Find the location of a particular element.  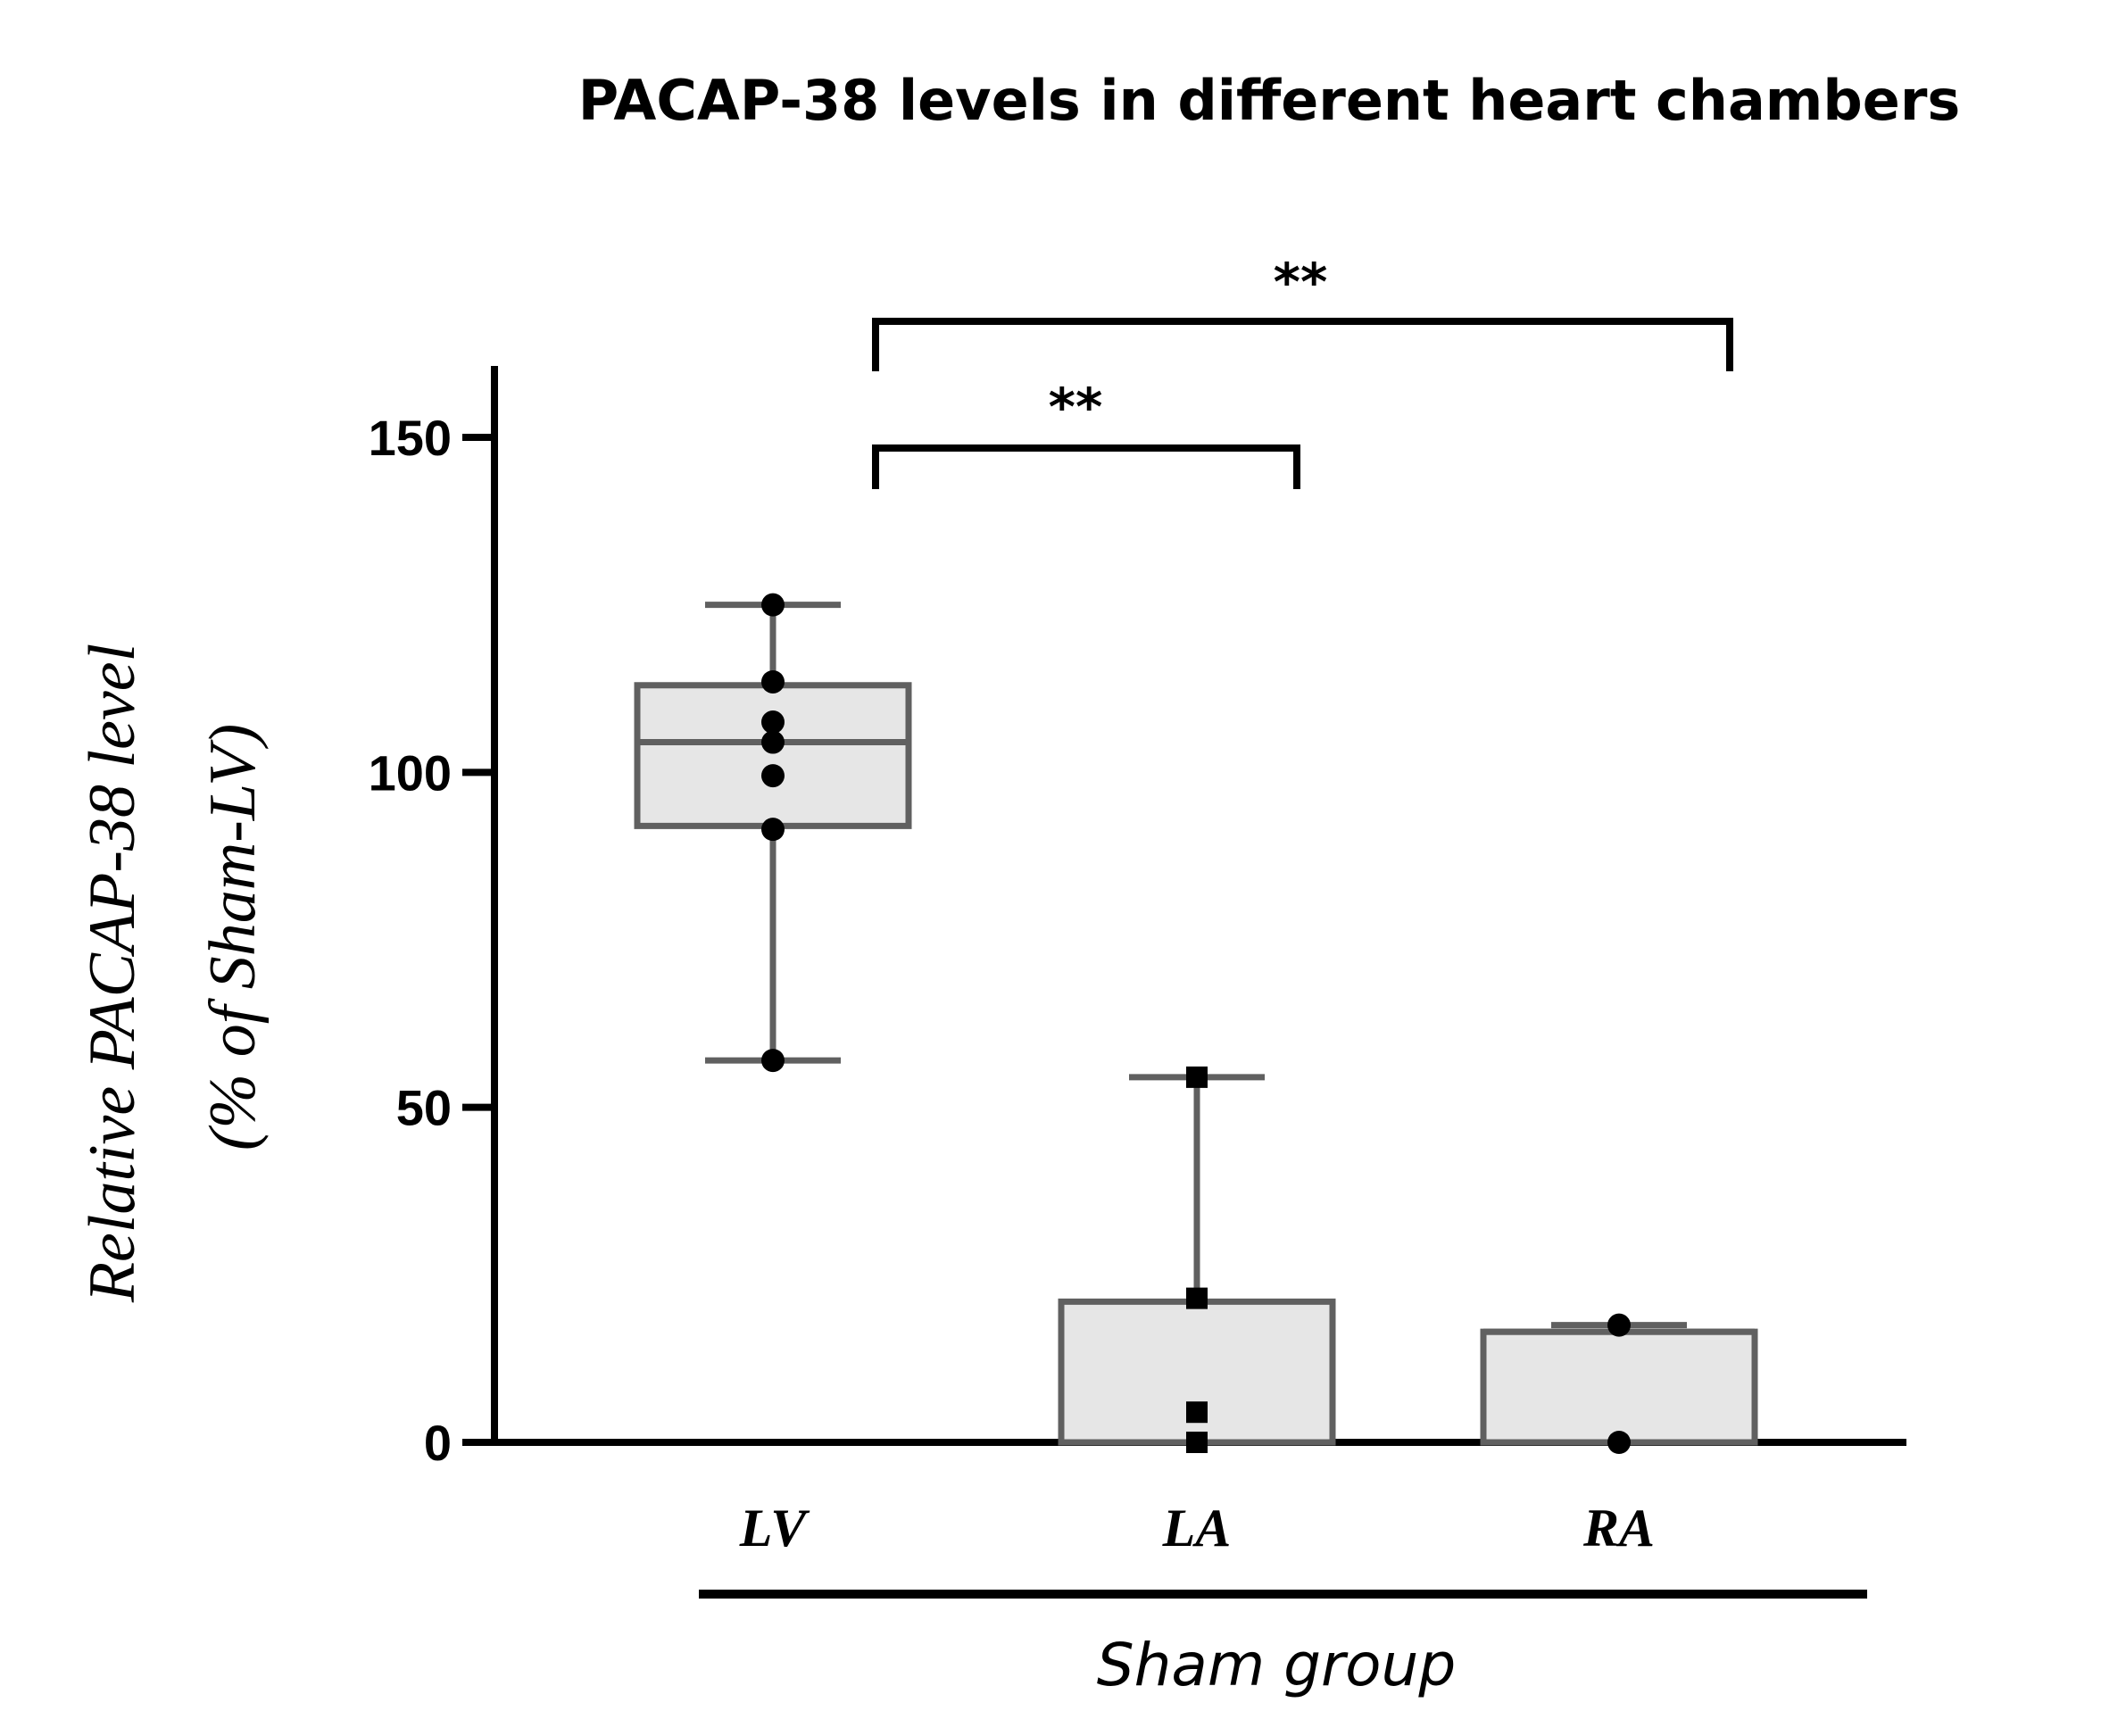

significance-brackets: ** ** is located at coordinates (1302, 370).